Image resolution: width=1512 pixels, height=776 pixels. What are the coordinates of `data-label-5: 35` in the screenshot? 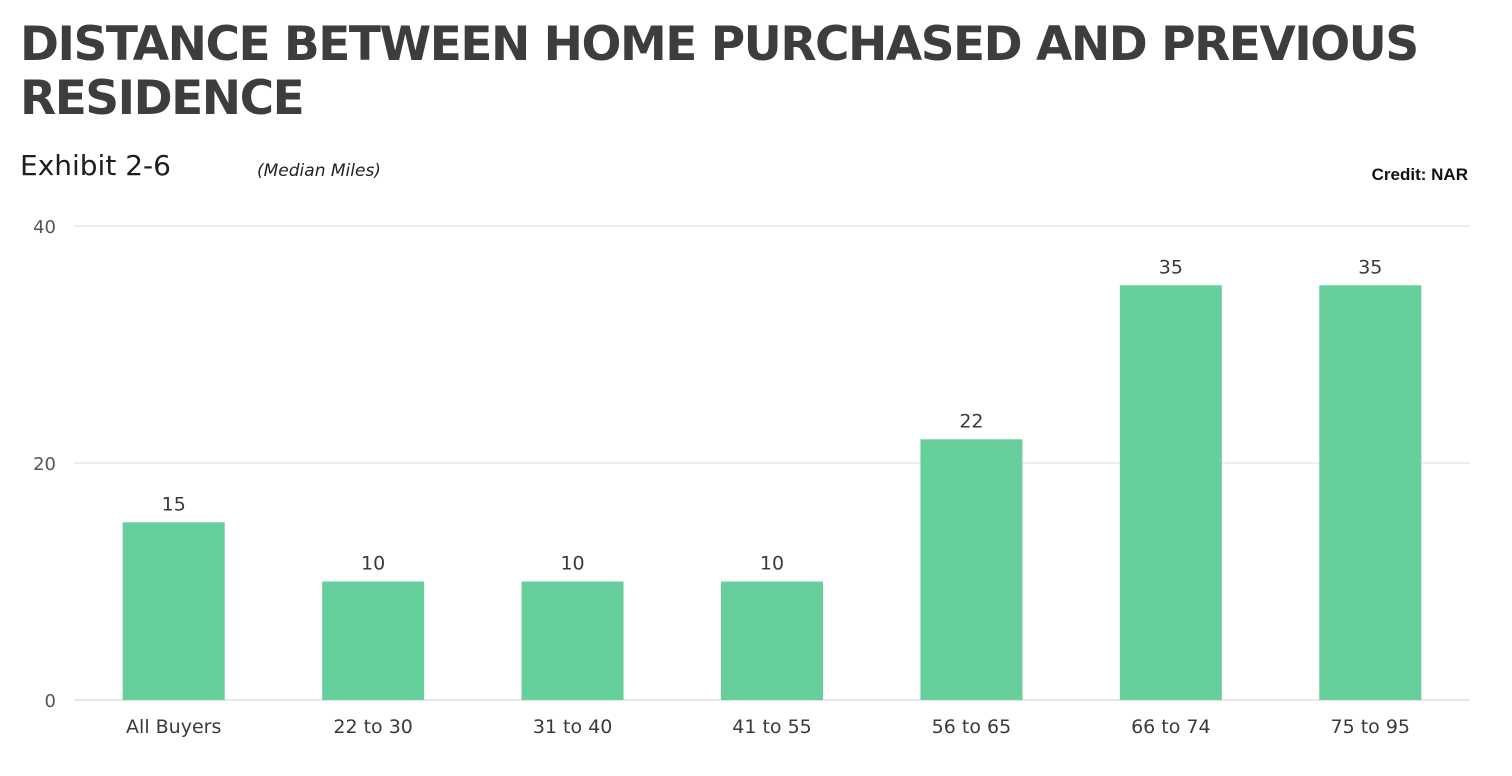 It's located at (1171, 267).